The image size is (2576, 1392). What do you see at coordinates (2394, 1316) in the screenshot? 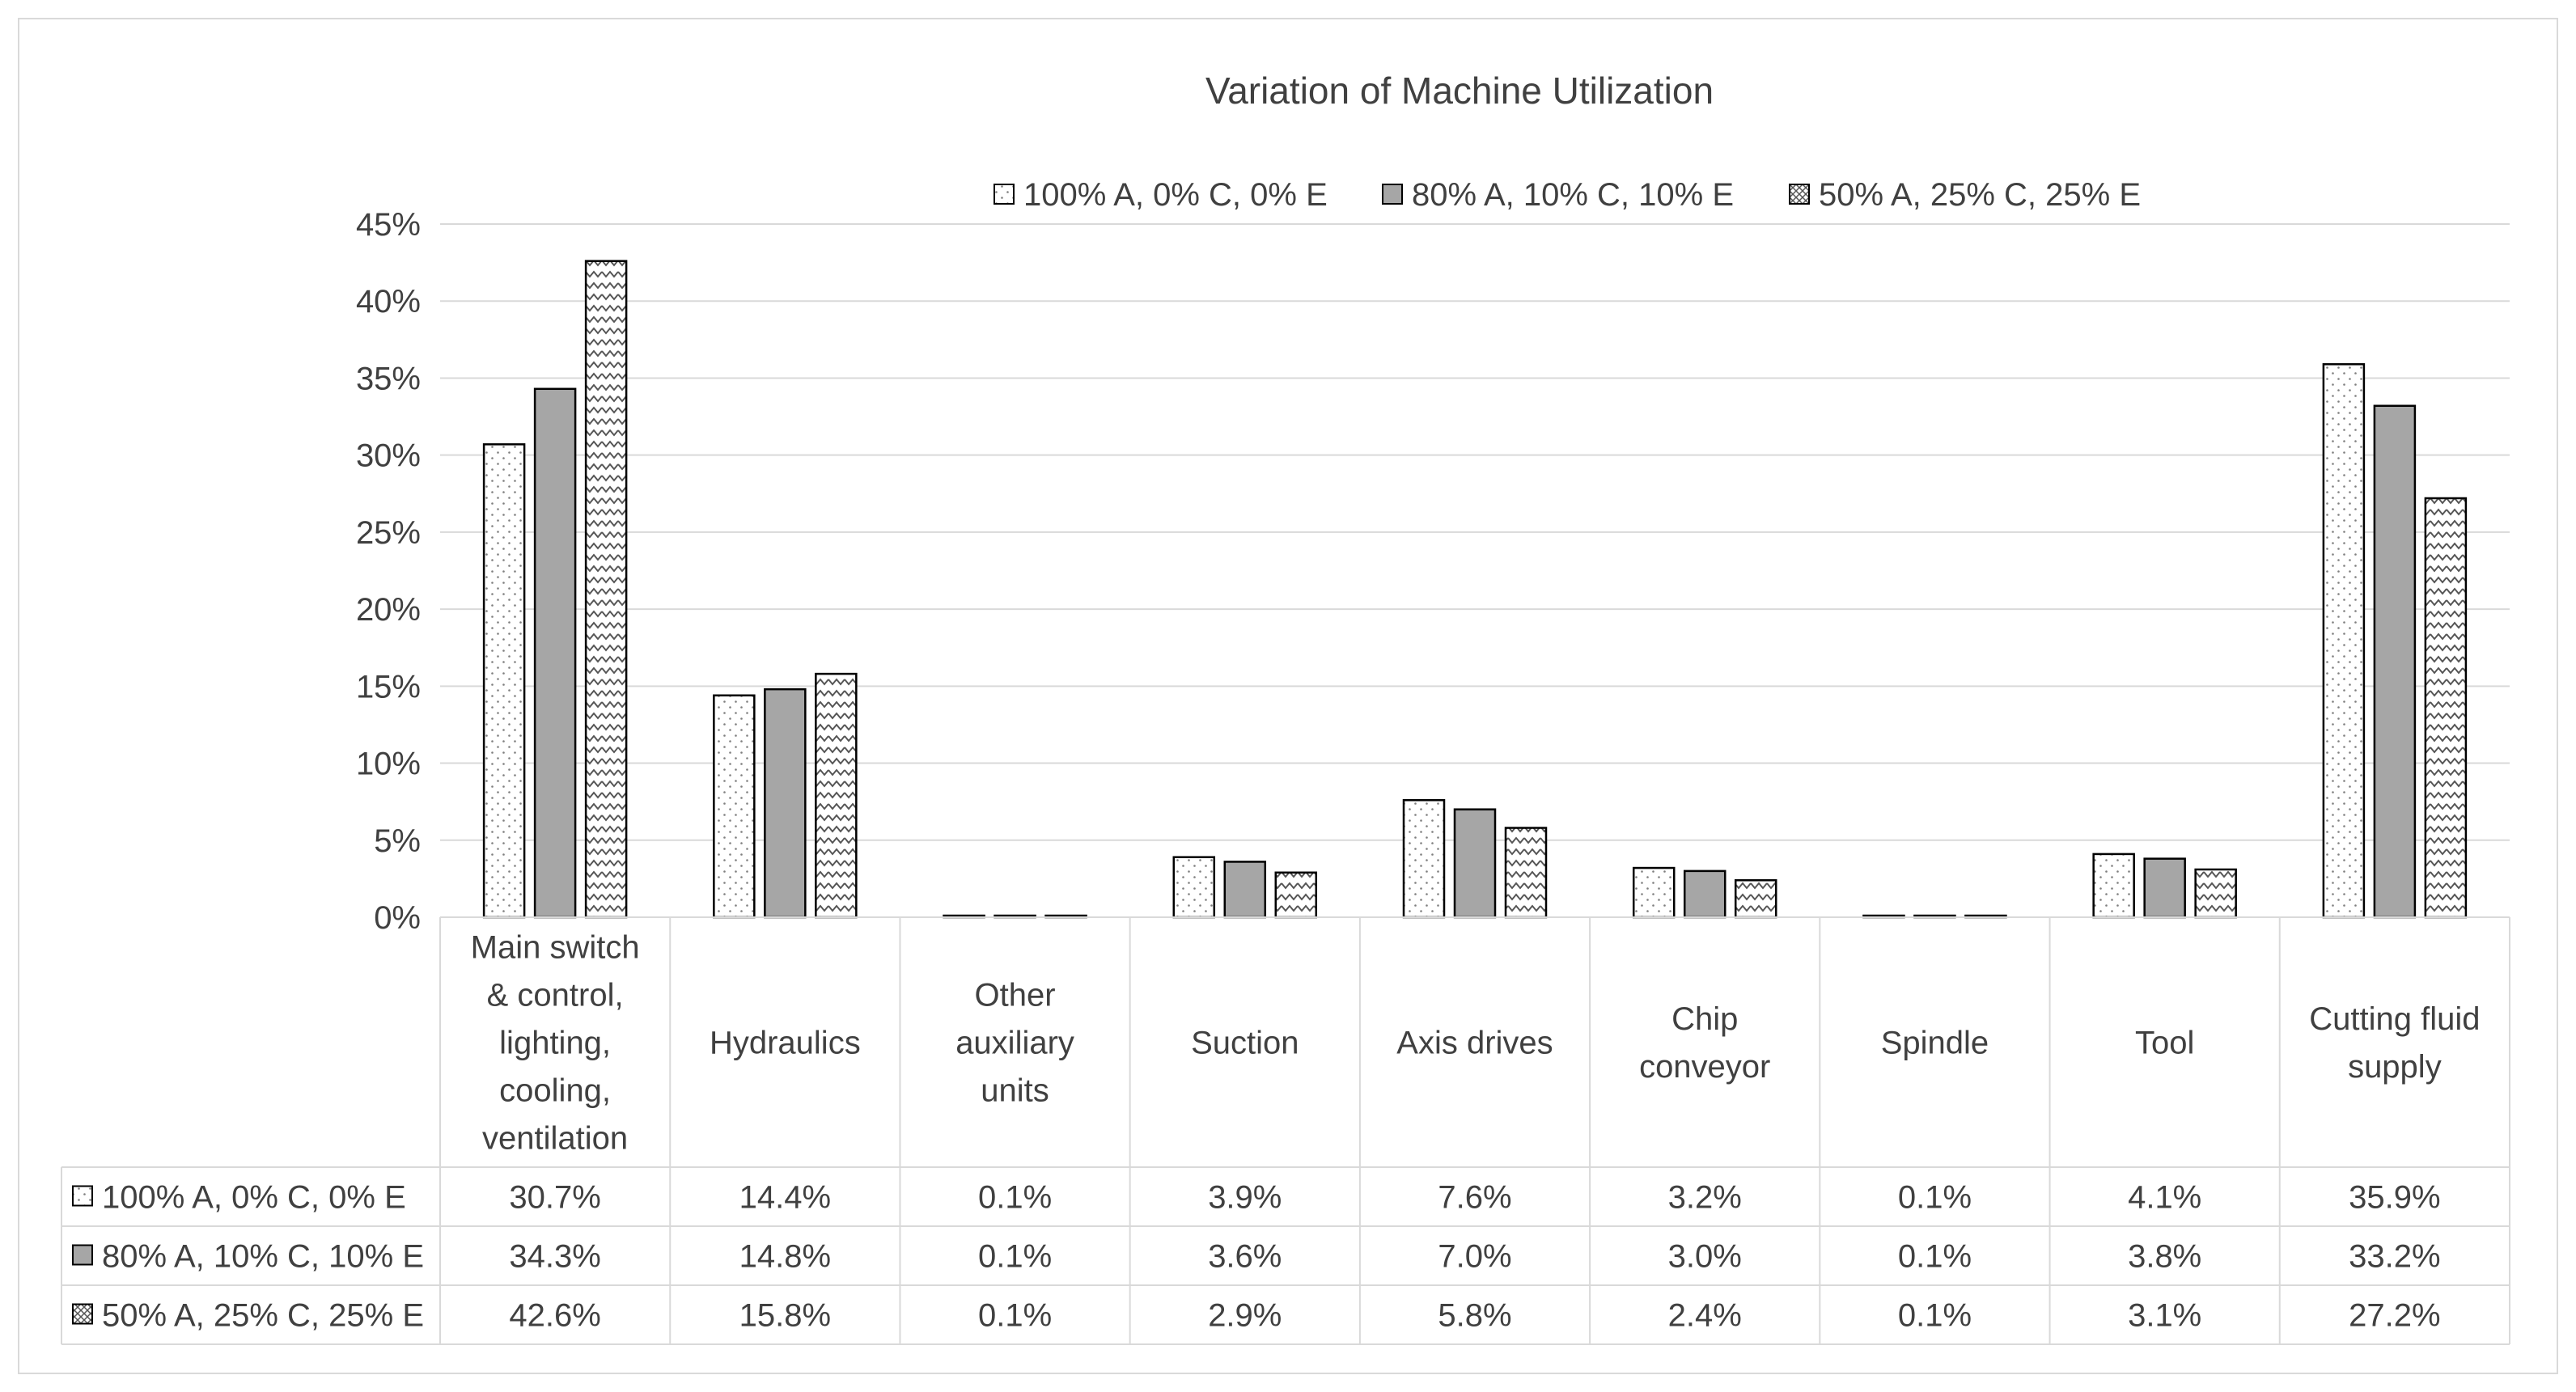
I see `table-cell-value: 27.2%` at bounding box center [2394, 1316].